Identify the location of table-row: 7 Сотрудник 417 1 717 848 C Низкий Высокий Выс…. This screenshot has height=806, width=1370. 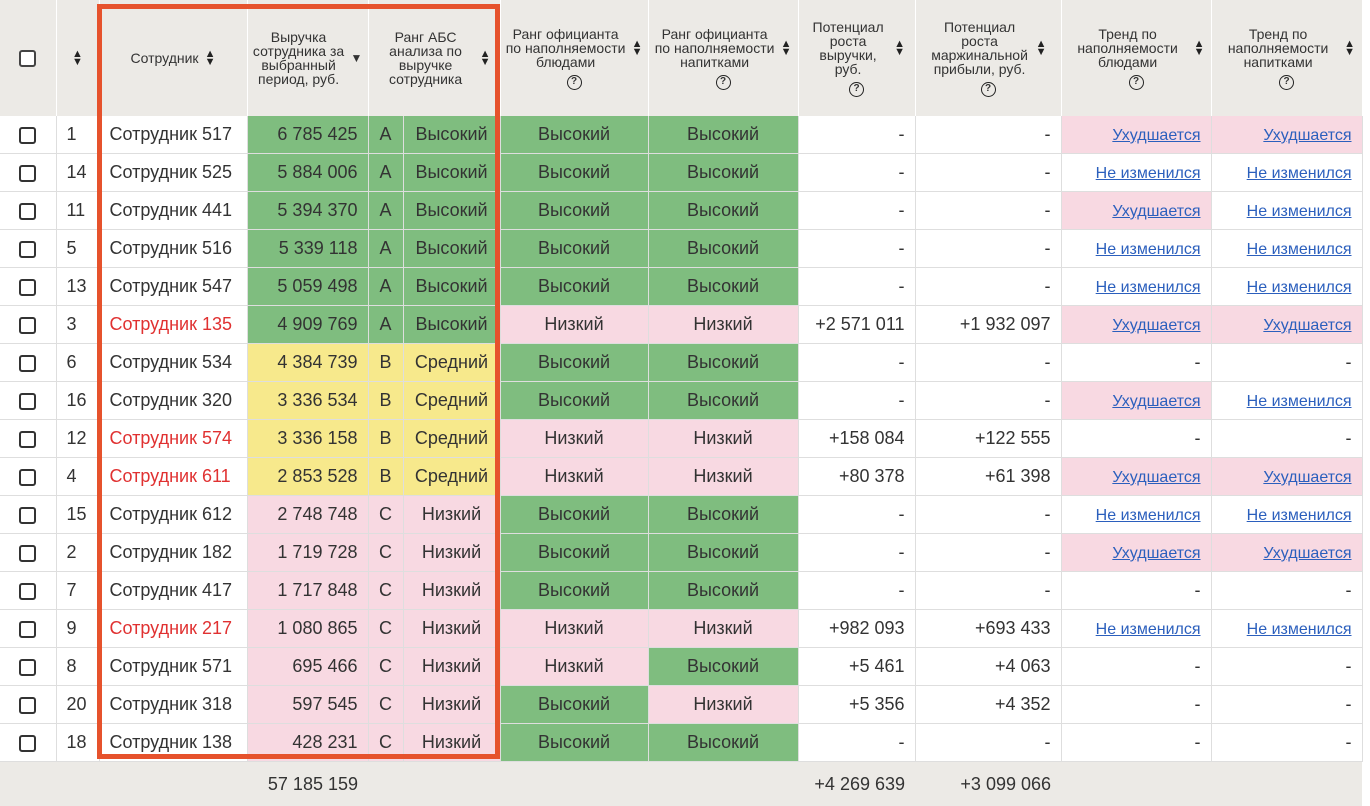
(681, 590).